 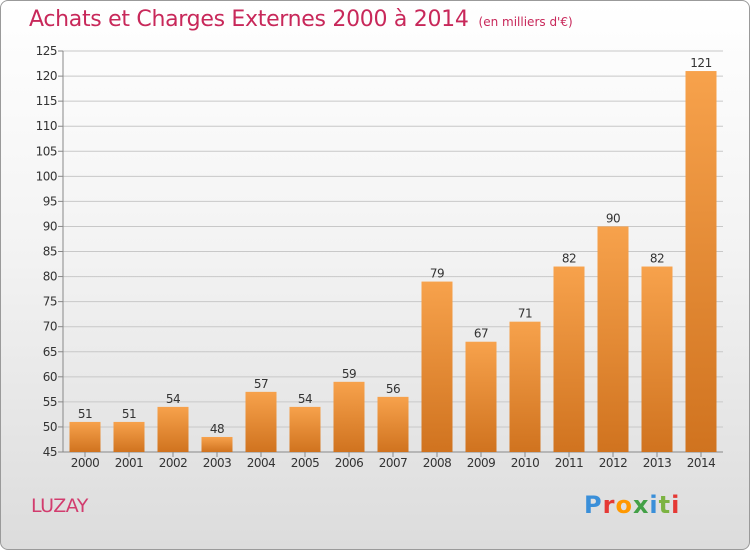 What do you see at coordinates (393, 389) in the screenshot?
I see `data-label-2007: 56` at bounding box center [393, 389].